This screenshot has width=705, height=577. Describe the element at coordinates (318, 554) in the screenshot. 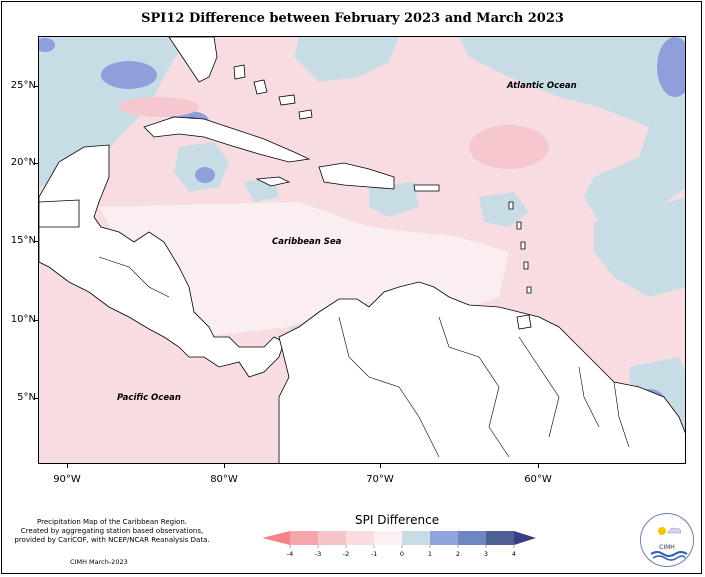

I see `legend-tick-label: -3` at that location.